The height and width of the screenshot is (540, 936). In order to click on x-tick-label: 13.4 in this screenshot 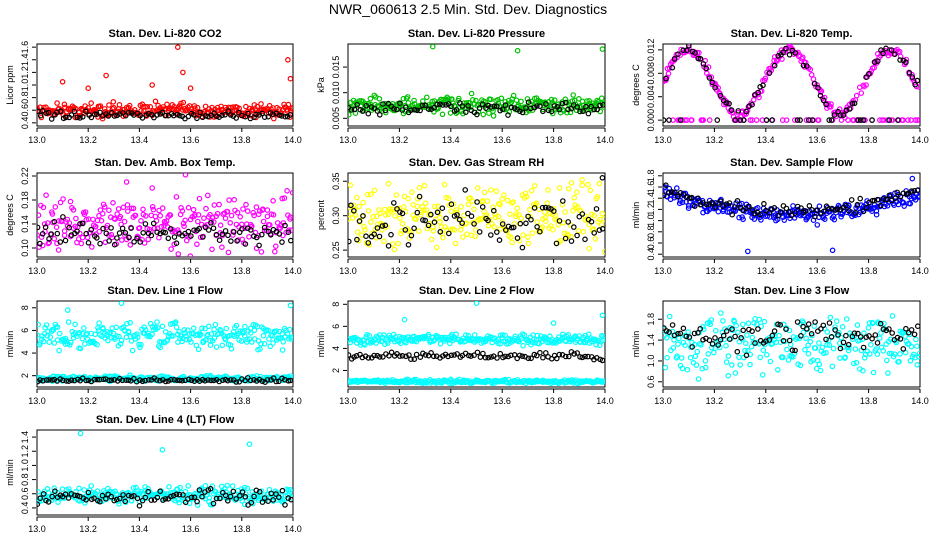, I will do `click(140, 271)`.